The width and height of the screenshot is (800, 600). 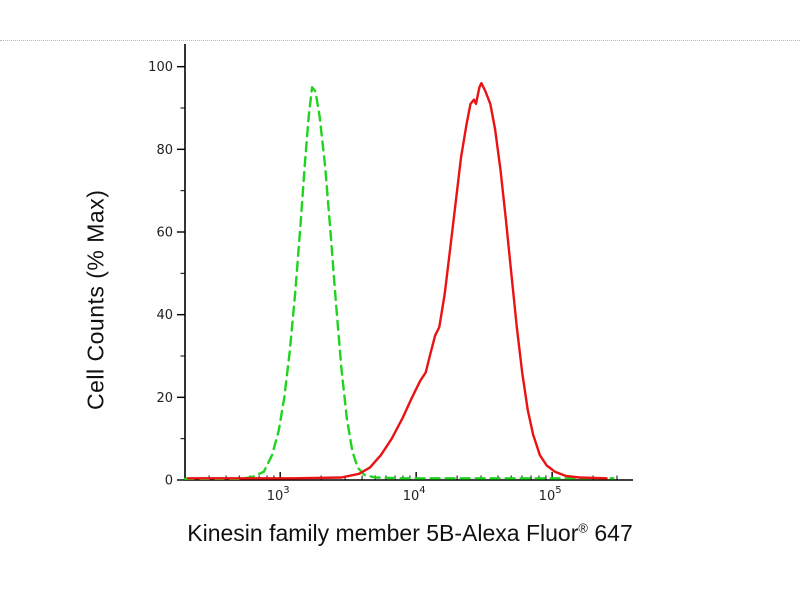 What do you see at coordinates (583, 528) in the screenshot?
I see `registered-trademark-icon: ®` at bounding box center [583, 528].